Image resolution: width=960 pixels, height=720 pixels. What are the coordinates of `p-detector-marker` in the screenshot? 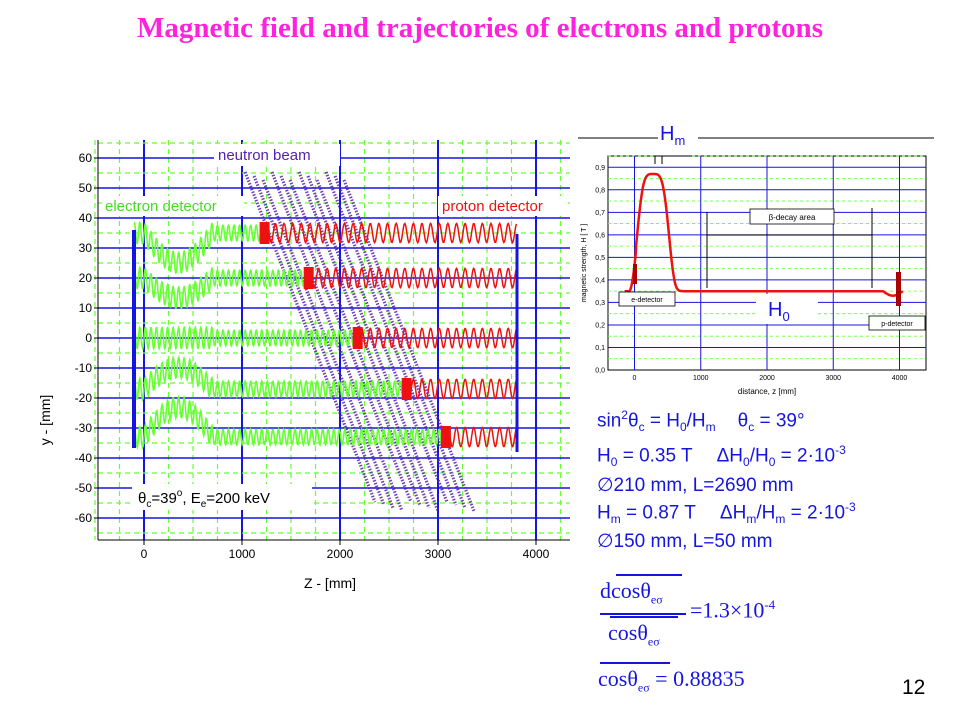 It's located at (898, 289).